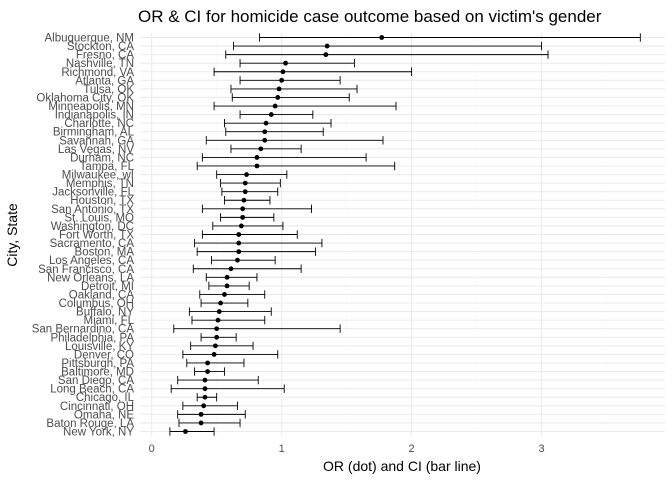 The height and width of the screenshot is (480, 672). I want to click on x-tick-label: 2, so click(412, 449).